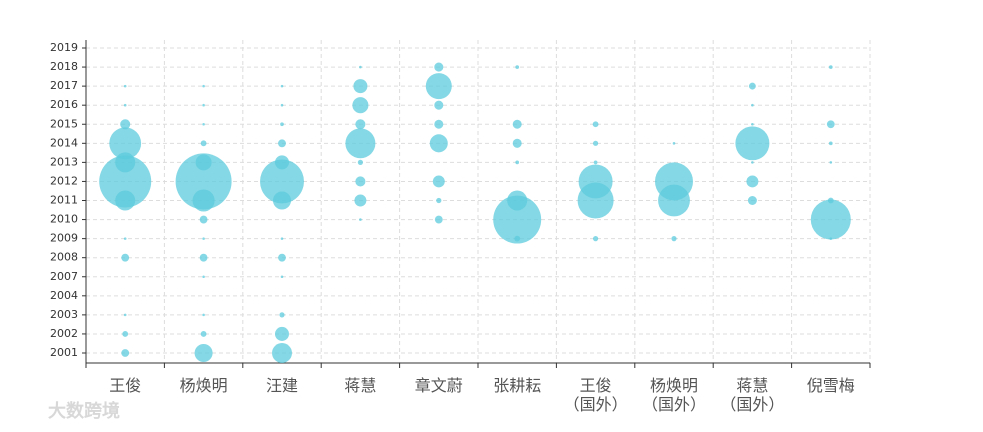  I want to click on y-tick-label: 2013, so click(64, 161).